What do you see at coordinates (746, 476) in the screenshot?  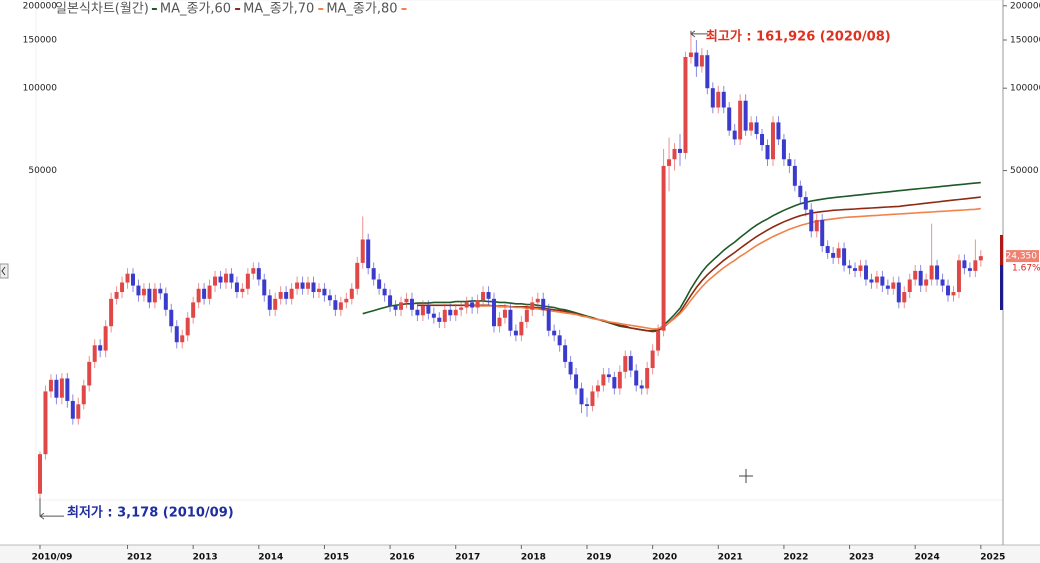 I see `crosshair` at bounding box center [746, 476].